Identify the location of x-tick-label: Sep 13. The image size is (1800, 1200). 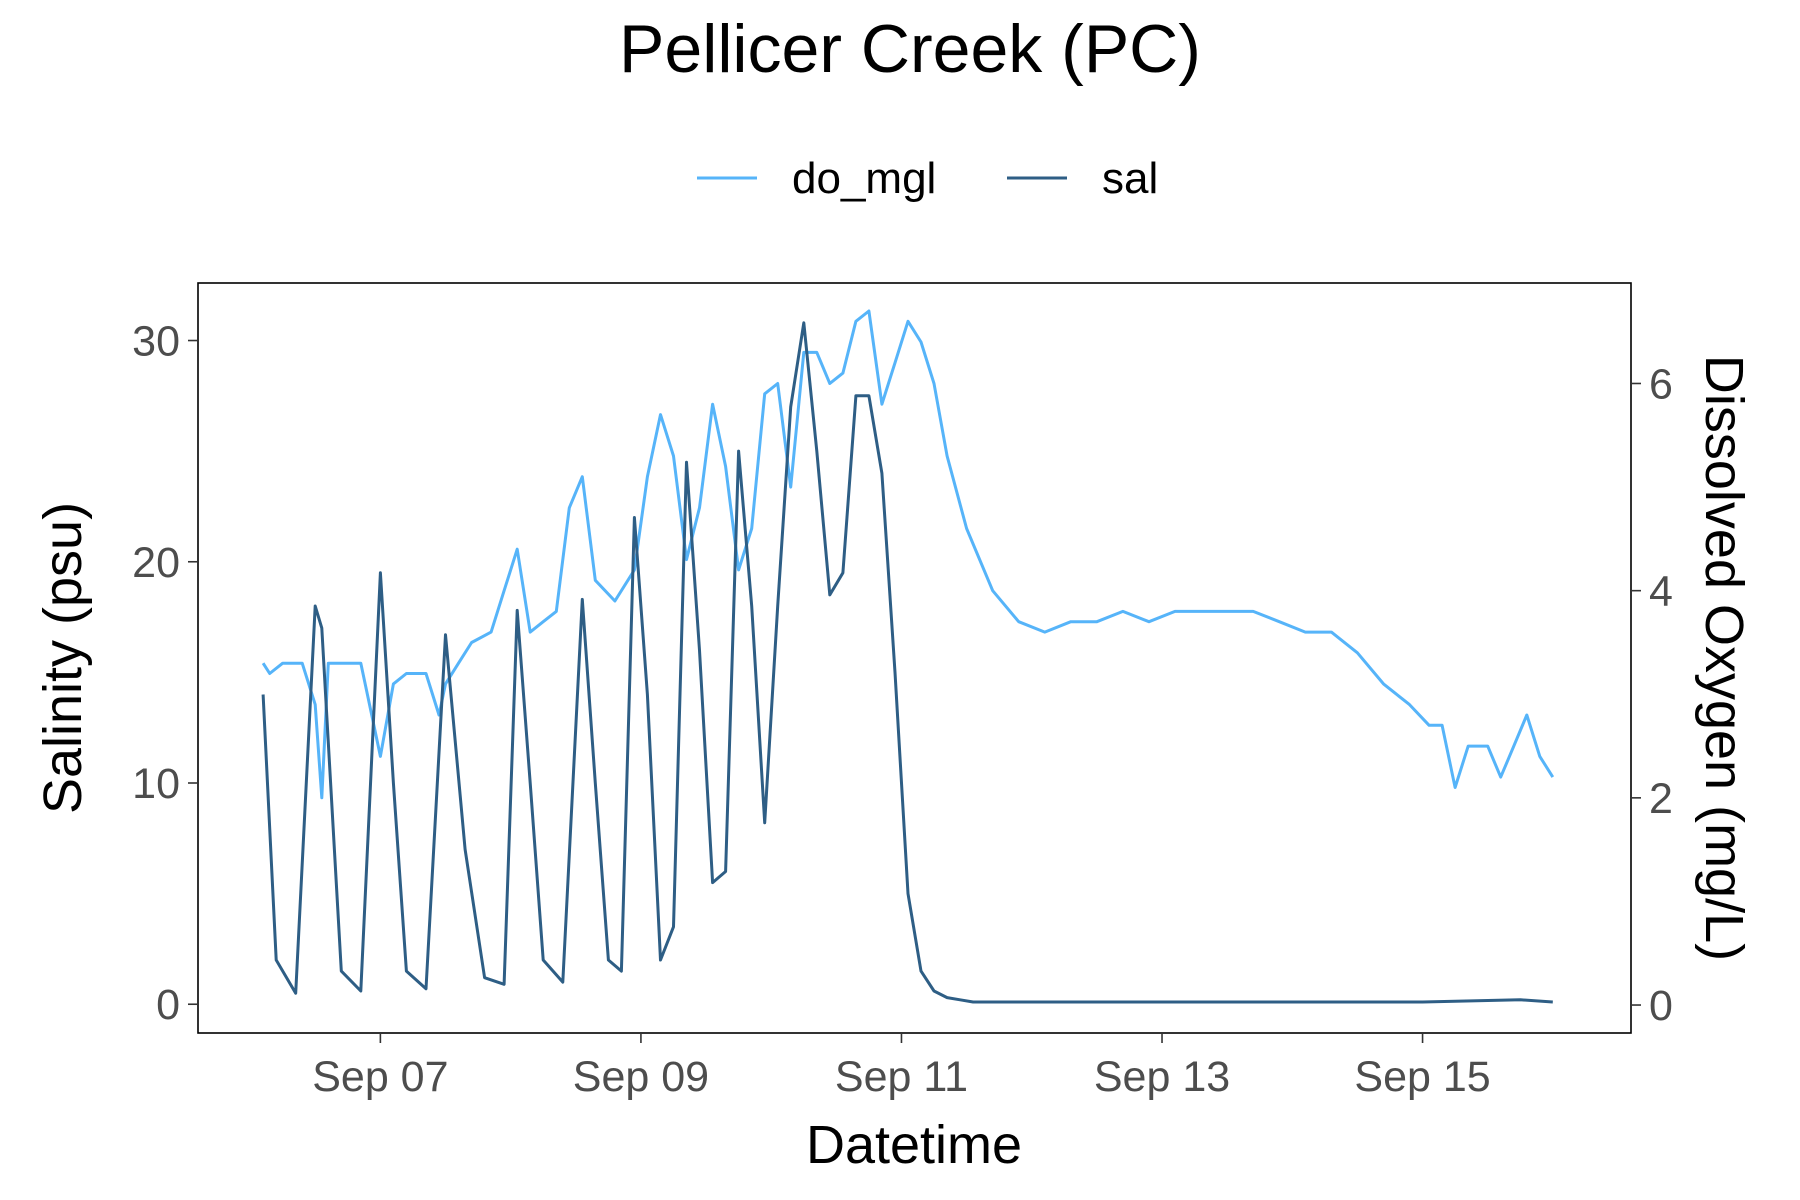
(1162, 1077).